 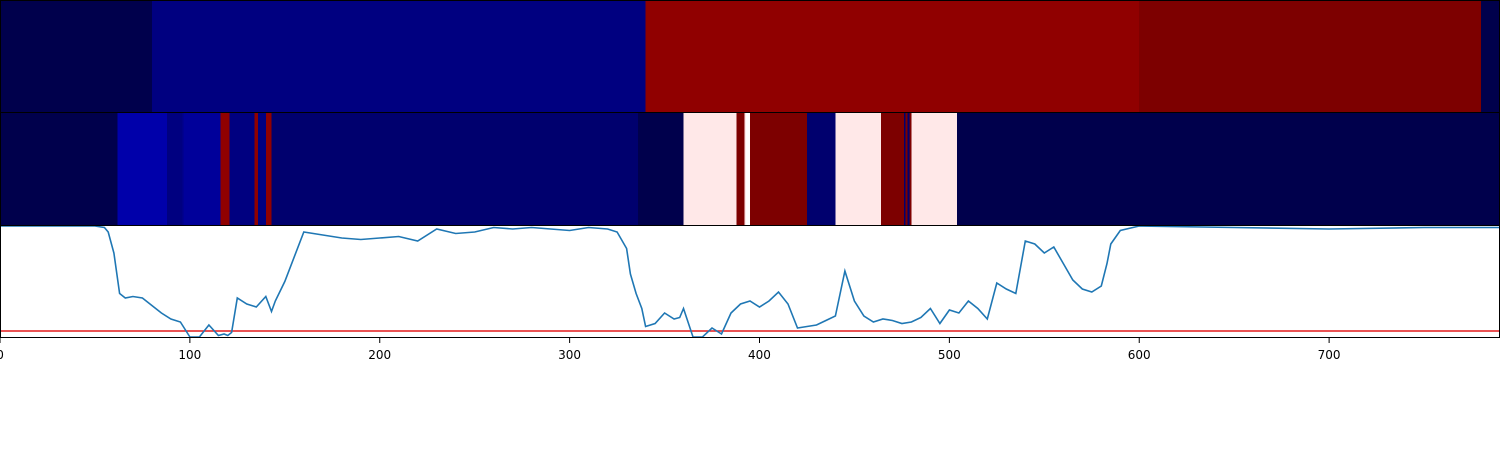 What do you see at coordinates (2, 355) in the screenshot?
I see `x-tick-label-0: 0` at bounding box center [2, 355].